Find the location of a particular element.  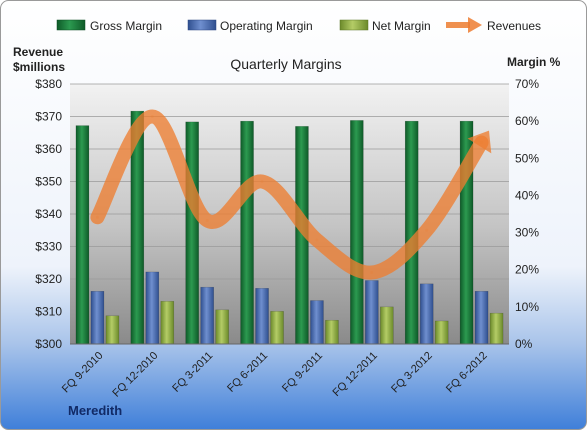

right-tick-label: 10% is located at coordinates (527, 307).